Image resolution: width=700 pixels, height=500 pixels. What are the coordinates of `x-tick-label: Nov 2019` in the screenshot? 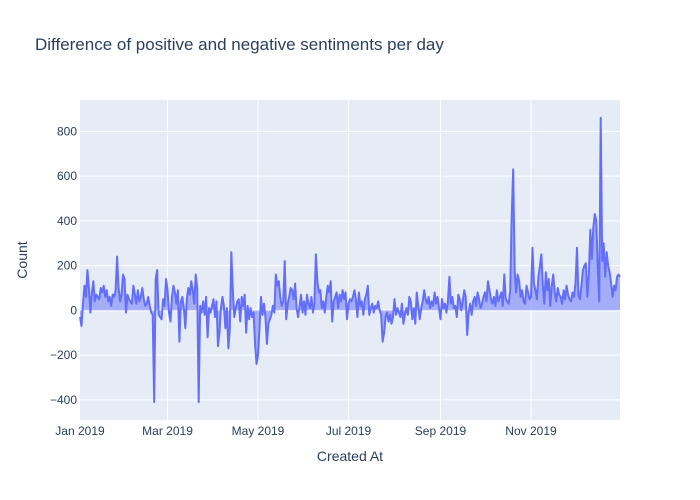 It's located at (531, 431).